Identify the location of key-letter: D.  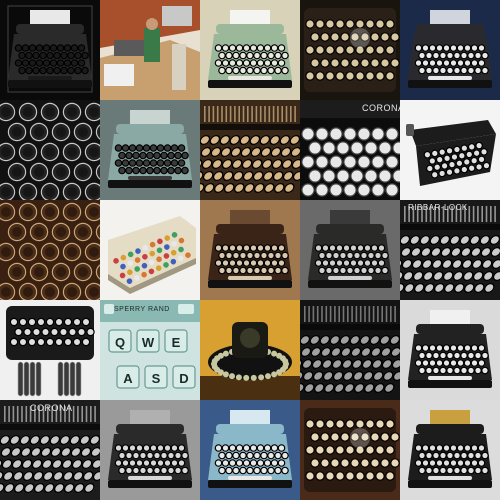
(183, 378).